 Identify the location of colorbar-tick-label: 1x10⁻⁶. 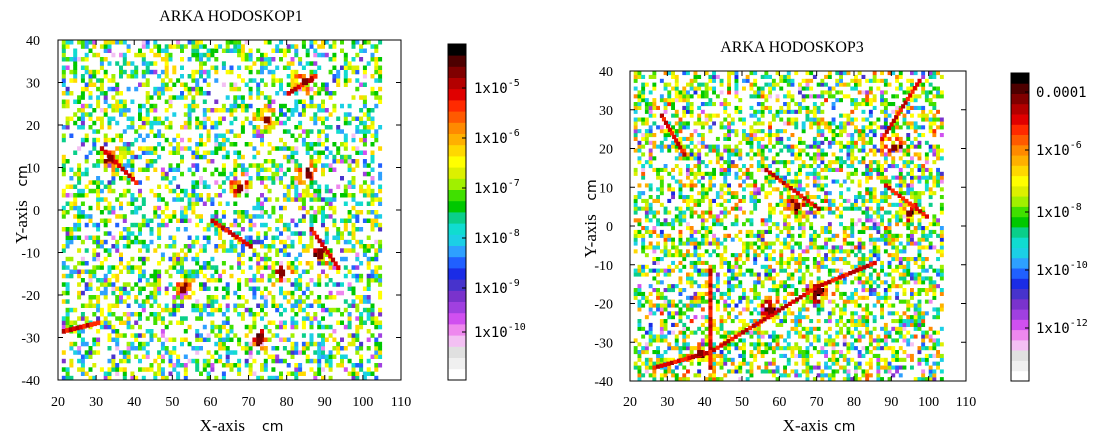
(497, 137).